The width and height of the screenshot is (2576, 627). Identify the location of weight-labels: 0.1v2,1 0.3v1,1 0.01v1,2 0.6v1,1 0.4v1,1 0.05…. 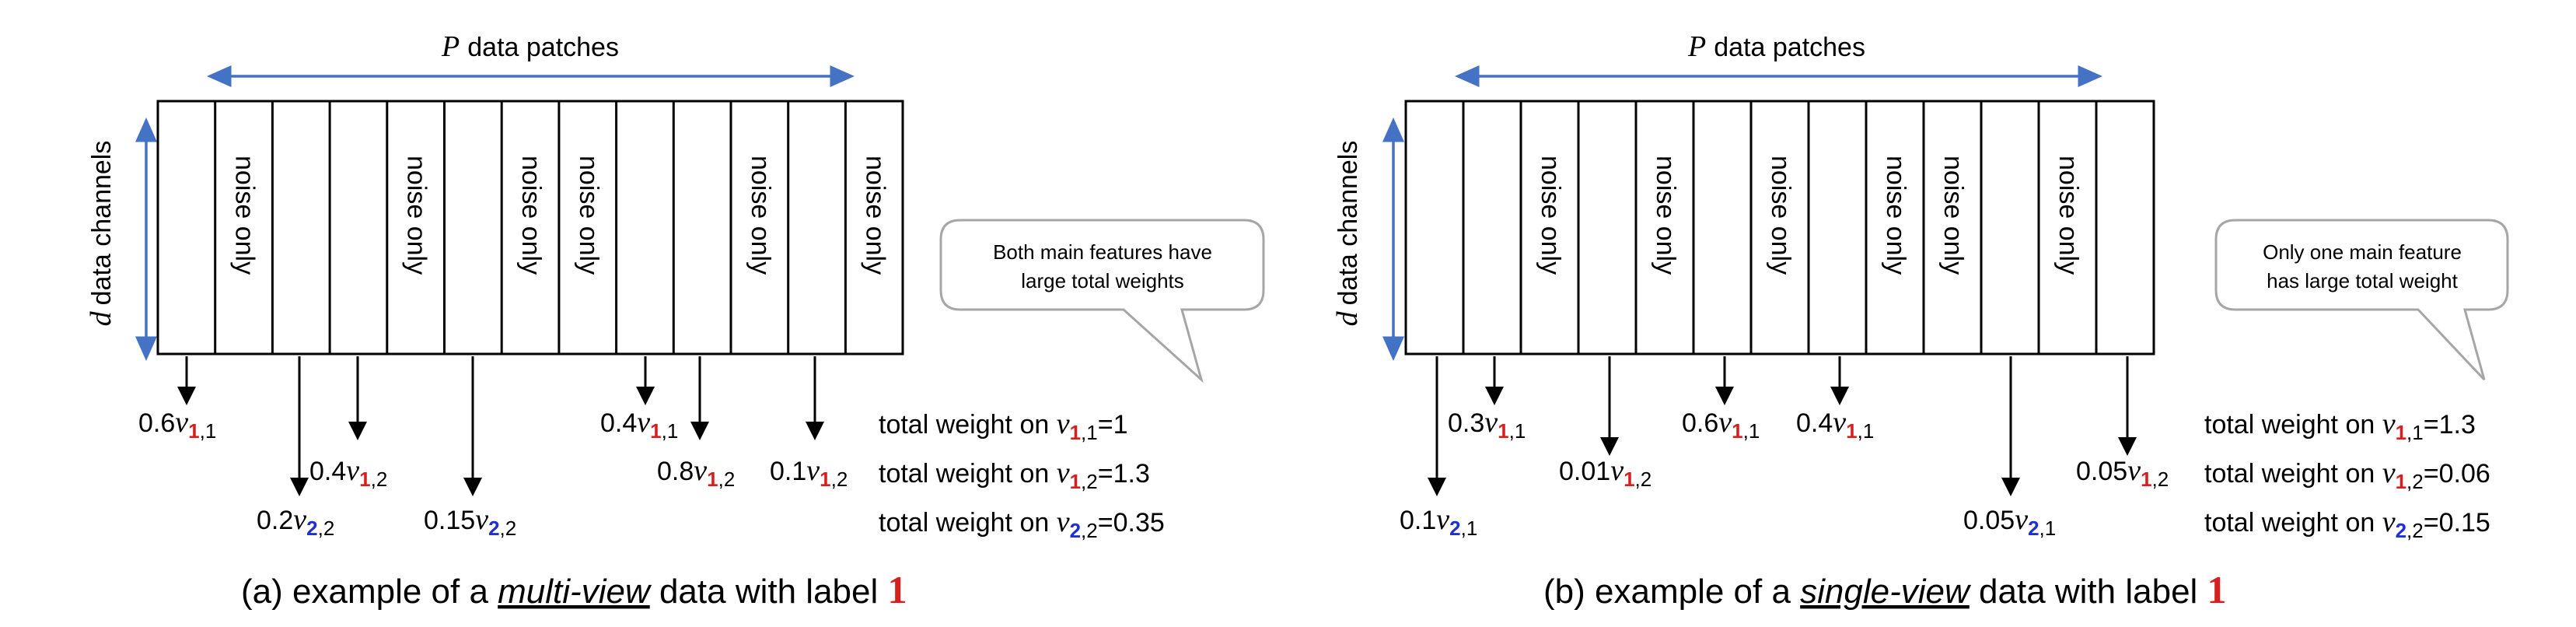
(1784, 473).